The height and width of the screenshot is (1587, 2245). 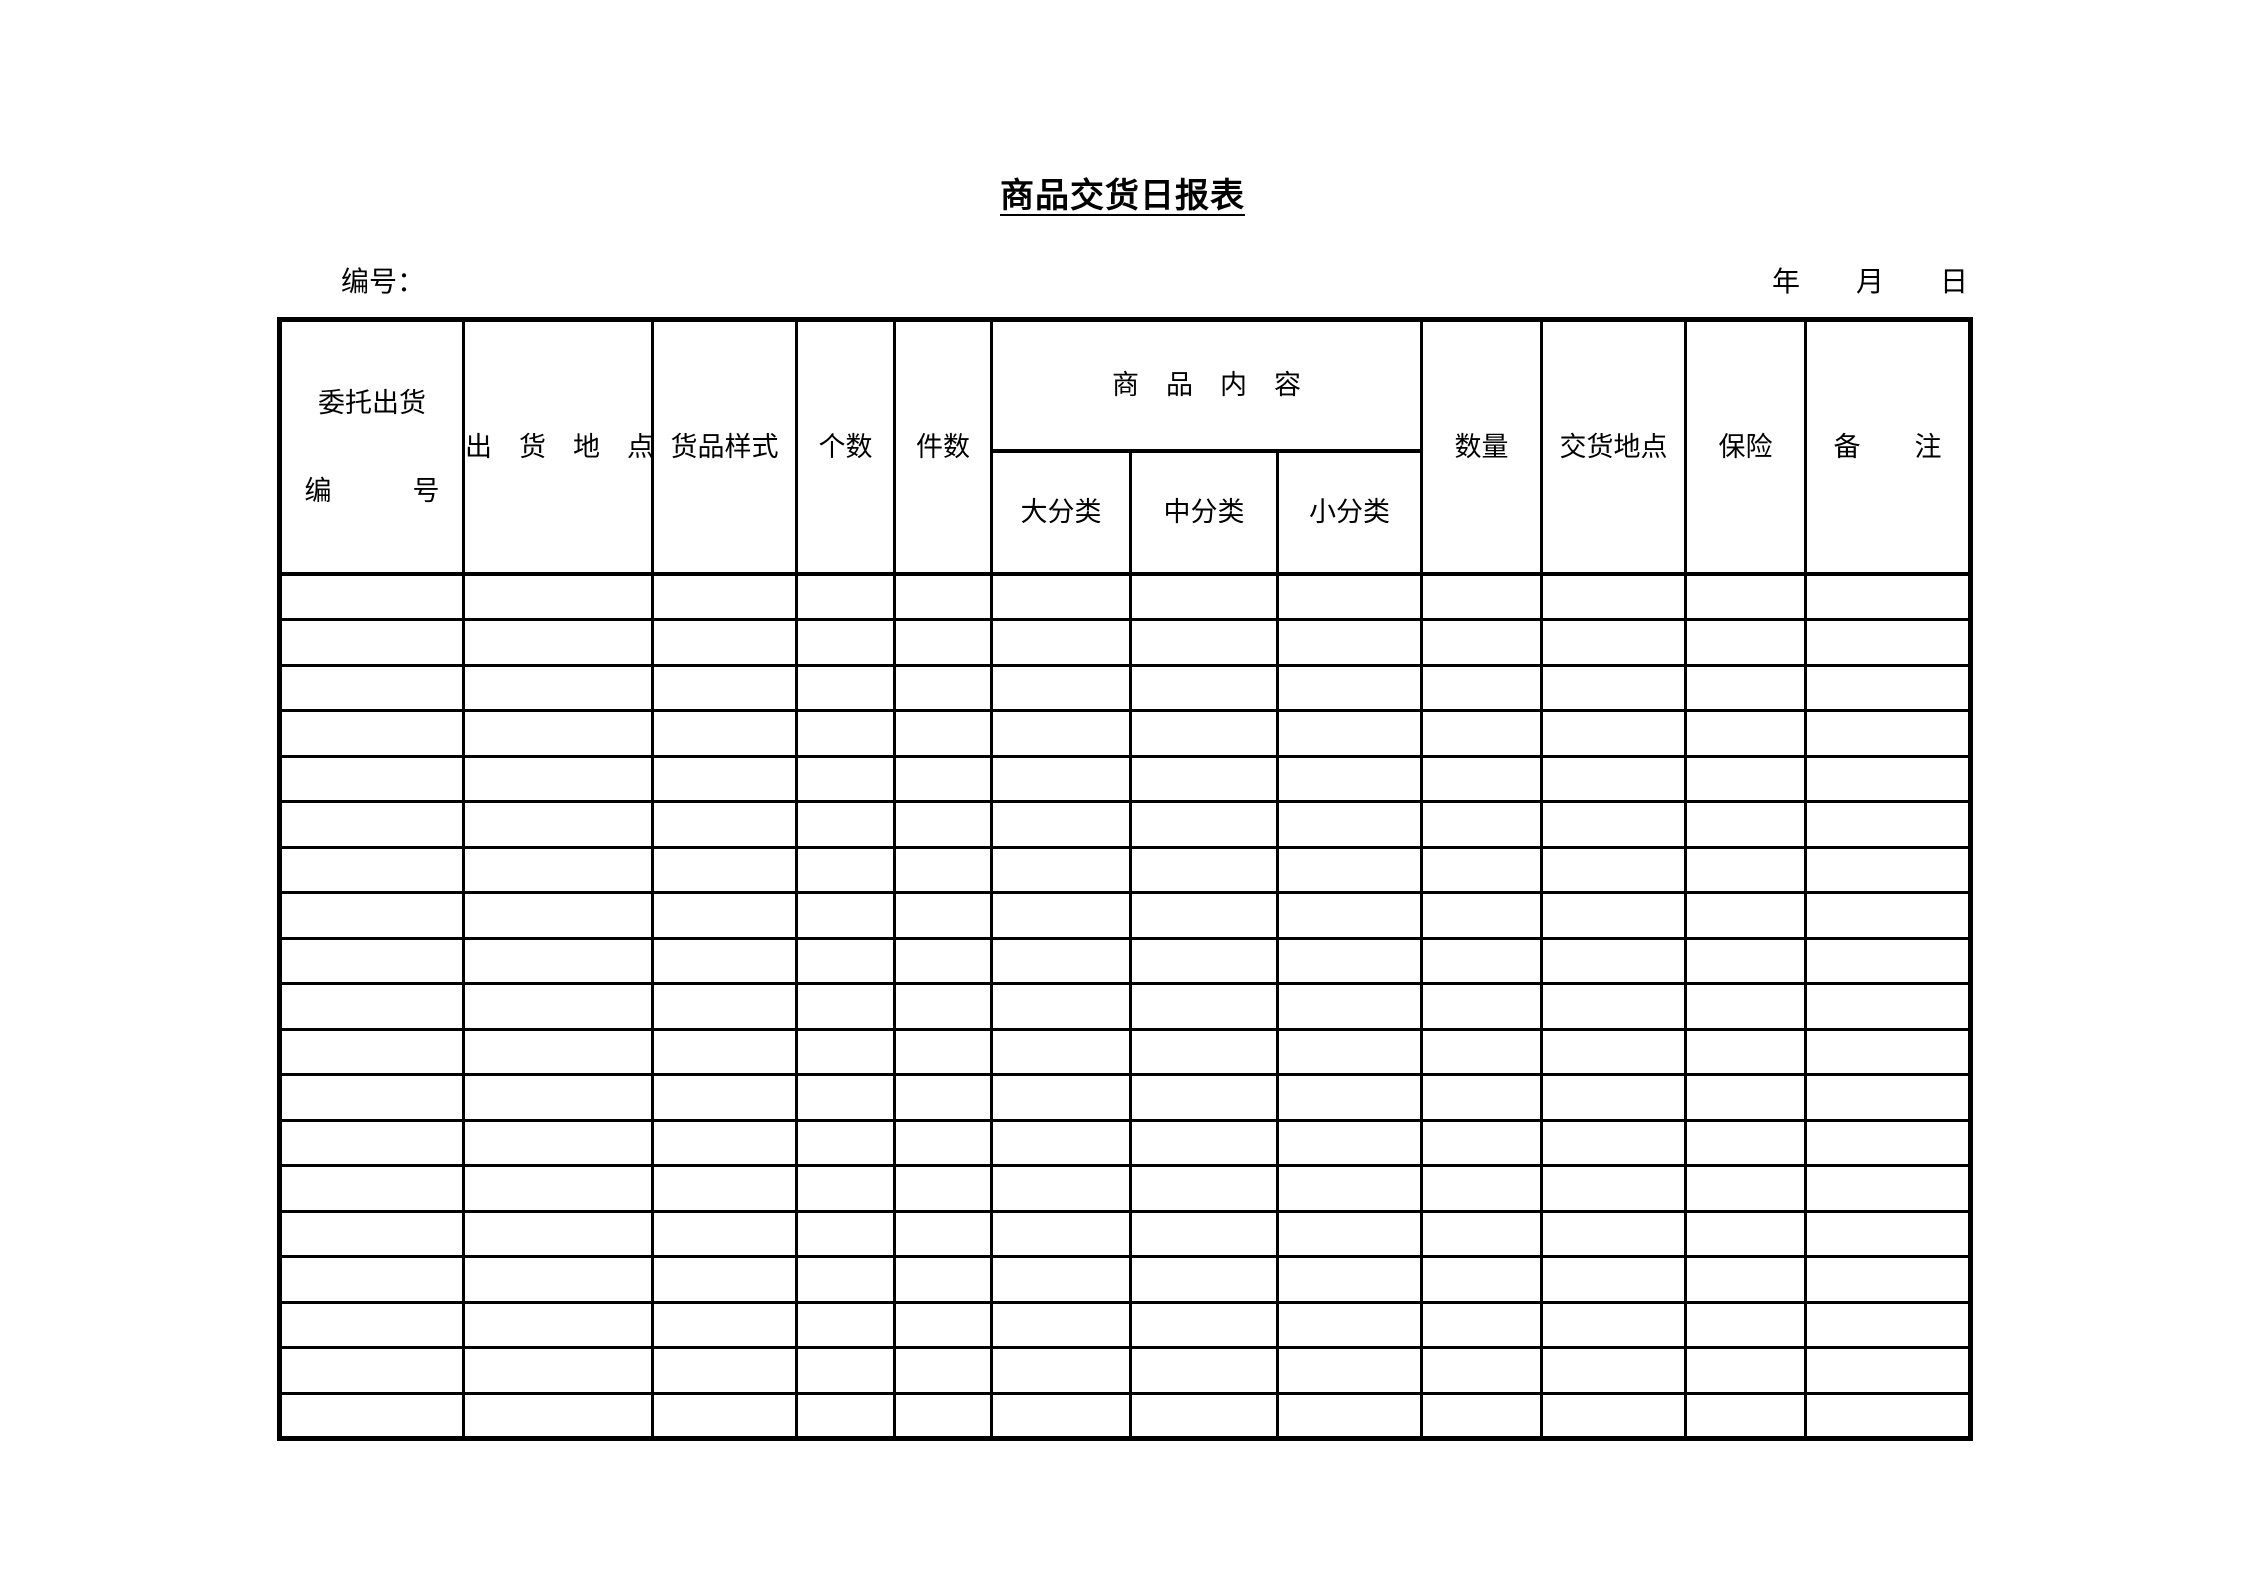 What do you see at coordinates (1869, 282) in the screenshot?
I see `date-month-label: 月` at bounding box center [1869, 282].